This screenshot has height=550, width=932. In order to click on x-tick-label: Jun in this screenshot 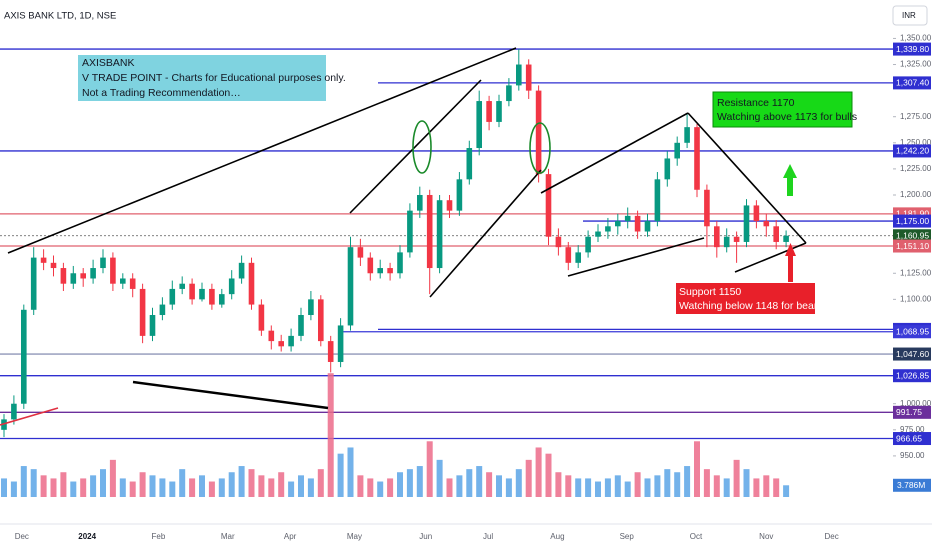, I will do `click(425, 536)`.